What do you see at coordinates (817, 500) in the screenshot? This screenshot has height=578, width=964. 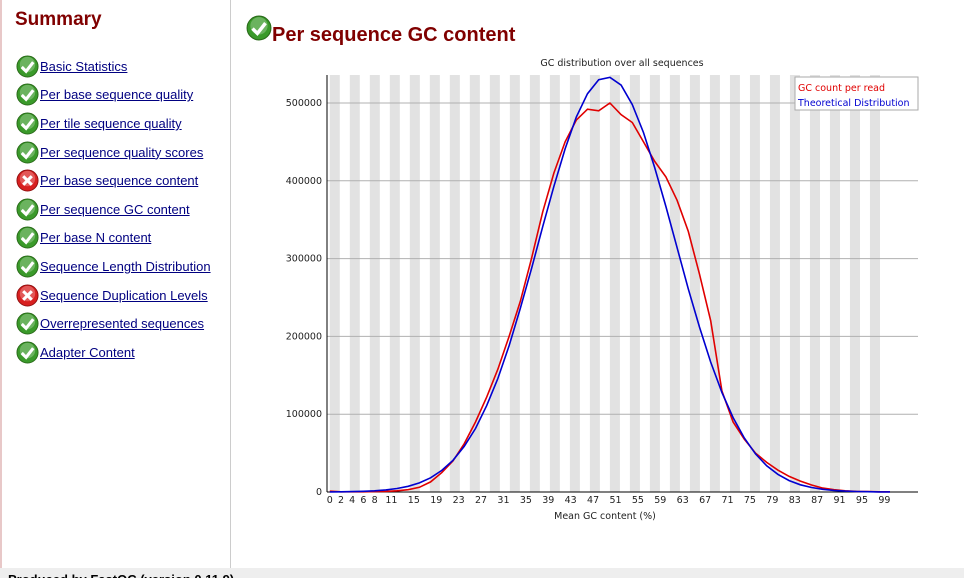 I see `x-tick-label: 87` at bounding box center [817, 500].